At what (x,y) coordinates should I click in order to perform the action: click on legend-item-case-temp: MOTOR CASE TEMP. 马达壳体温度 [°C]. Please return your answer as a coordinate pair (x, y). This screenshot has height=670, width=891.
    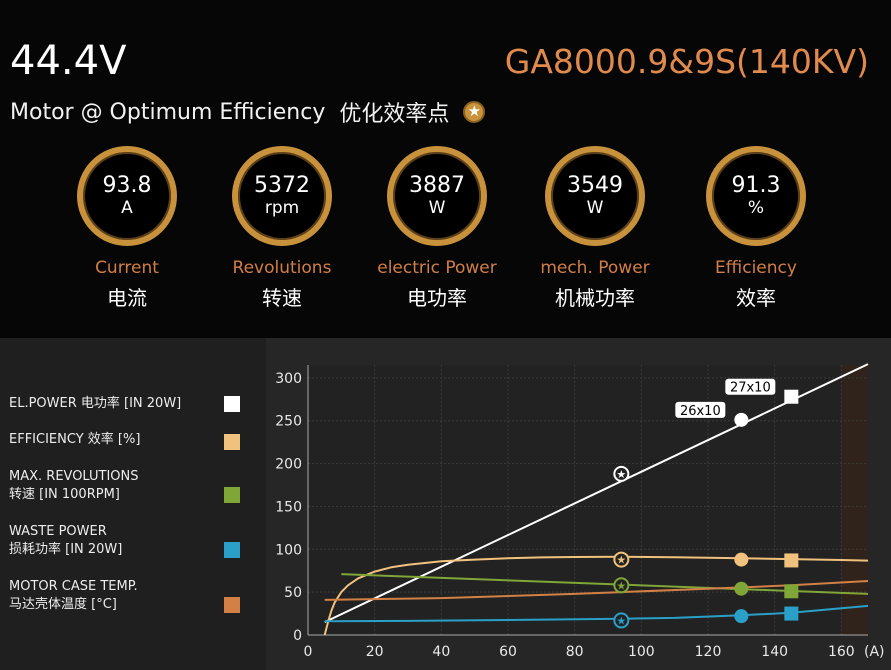
    Looking at the image, I should click on (73, 596).